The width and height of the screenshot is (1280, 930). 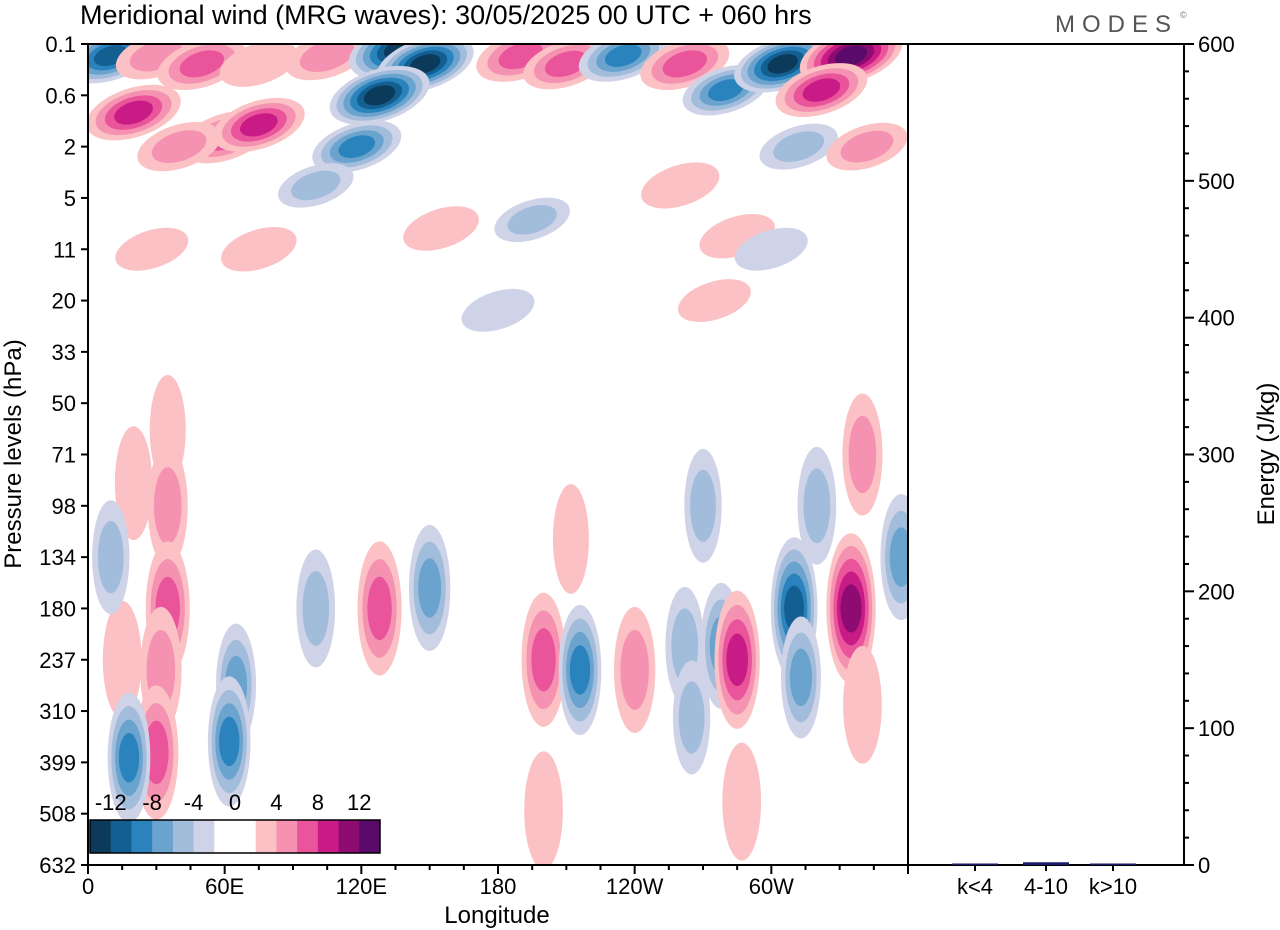 What do you see at coordinates (57, 608) in the screenshot?
I see `y-tick-label: 180` at bounding box center [57, 608].